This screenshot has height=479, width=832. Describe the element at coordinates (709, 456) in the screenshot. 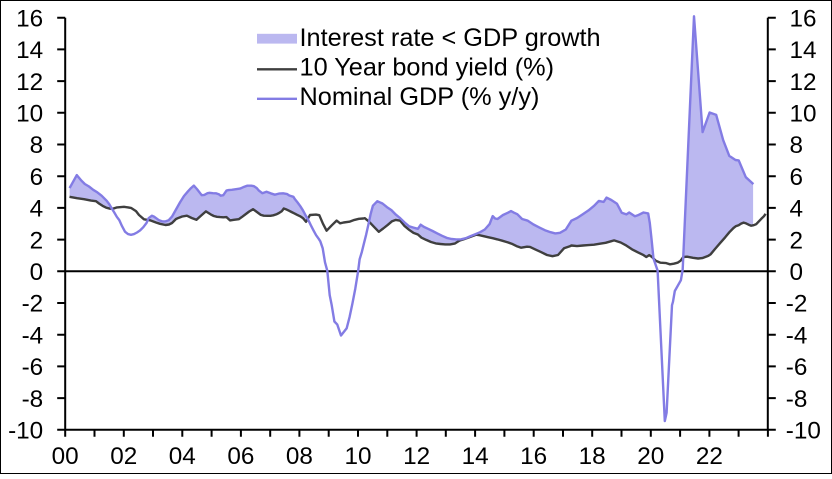

I see `svg-text: 22` at that location.